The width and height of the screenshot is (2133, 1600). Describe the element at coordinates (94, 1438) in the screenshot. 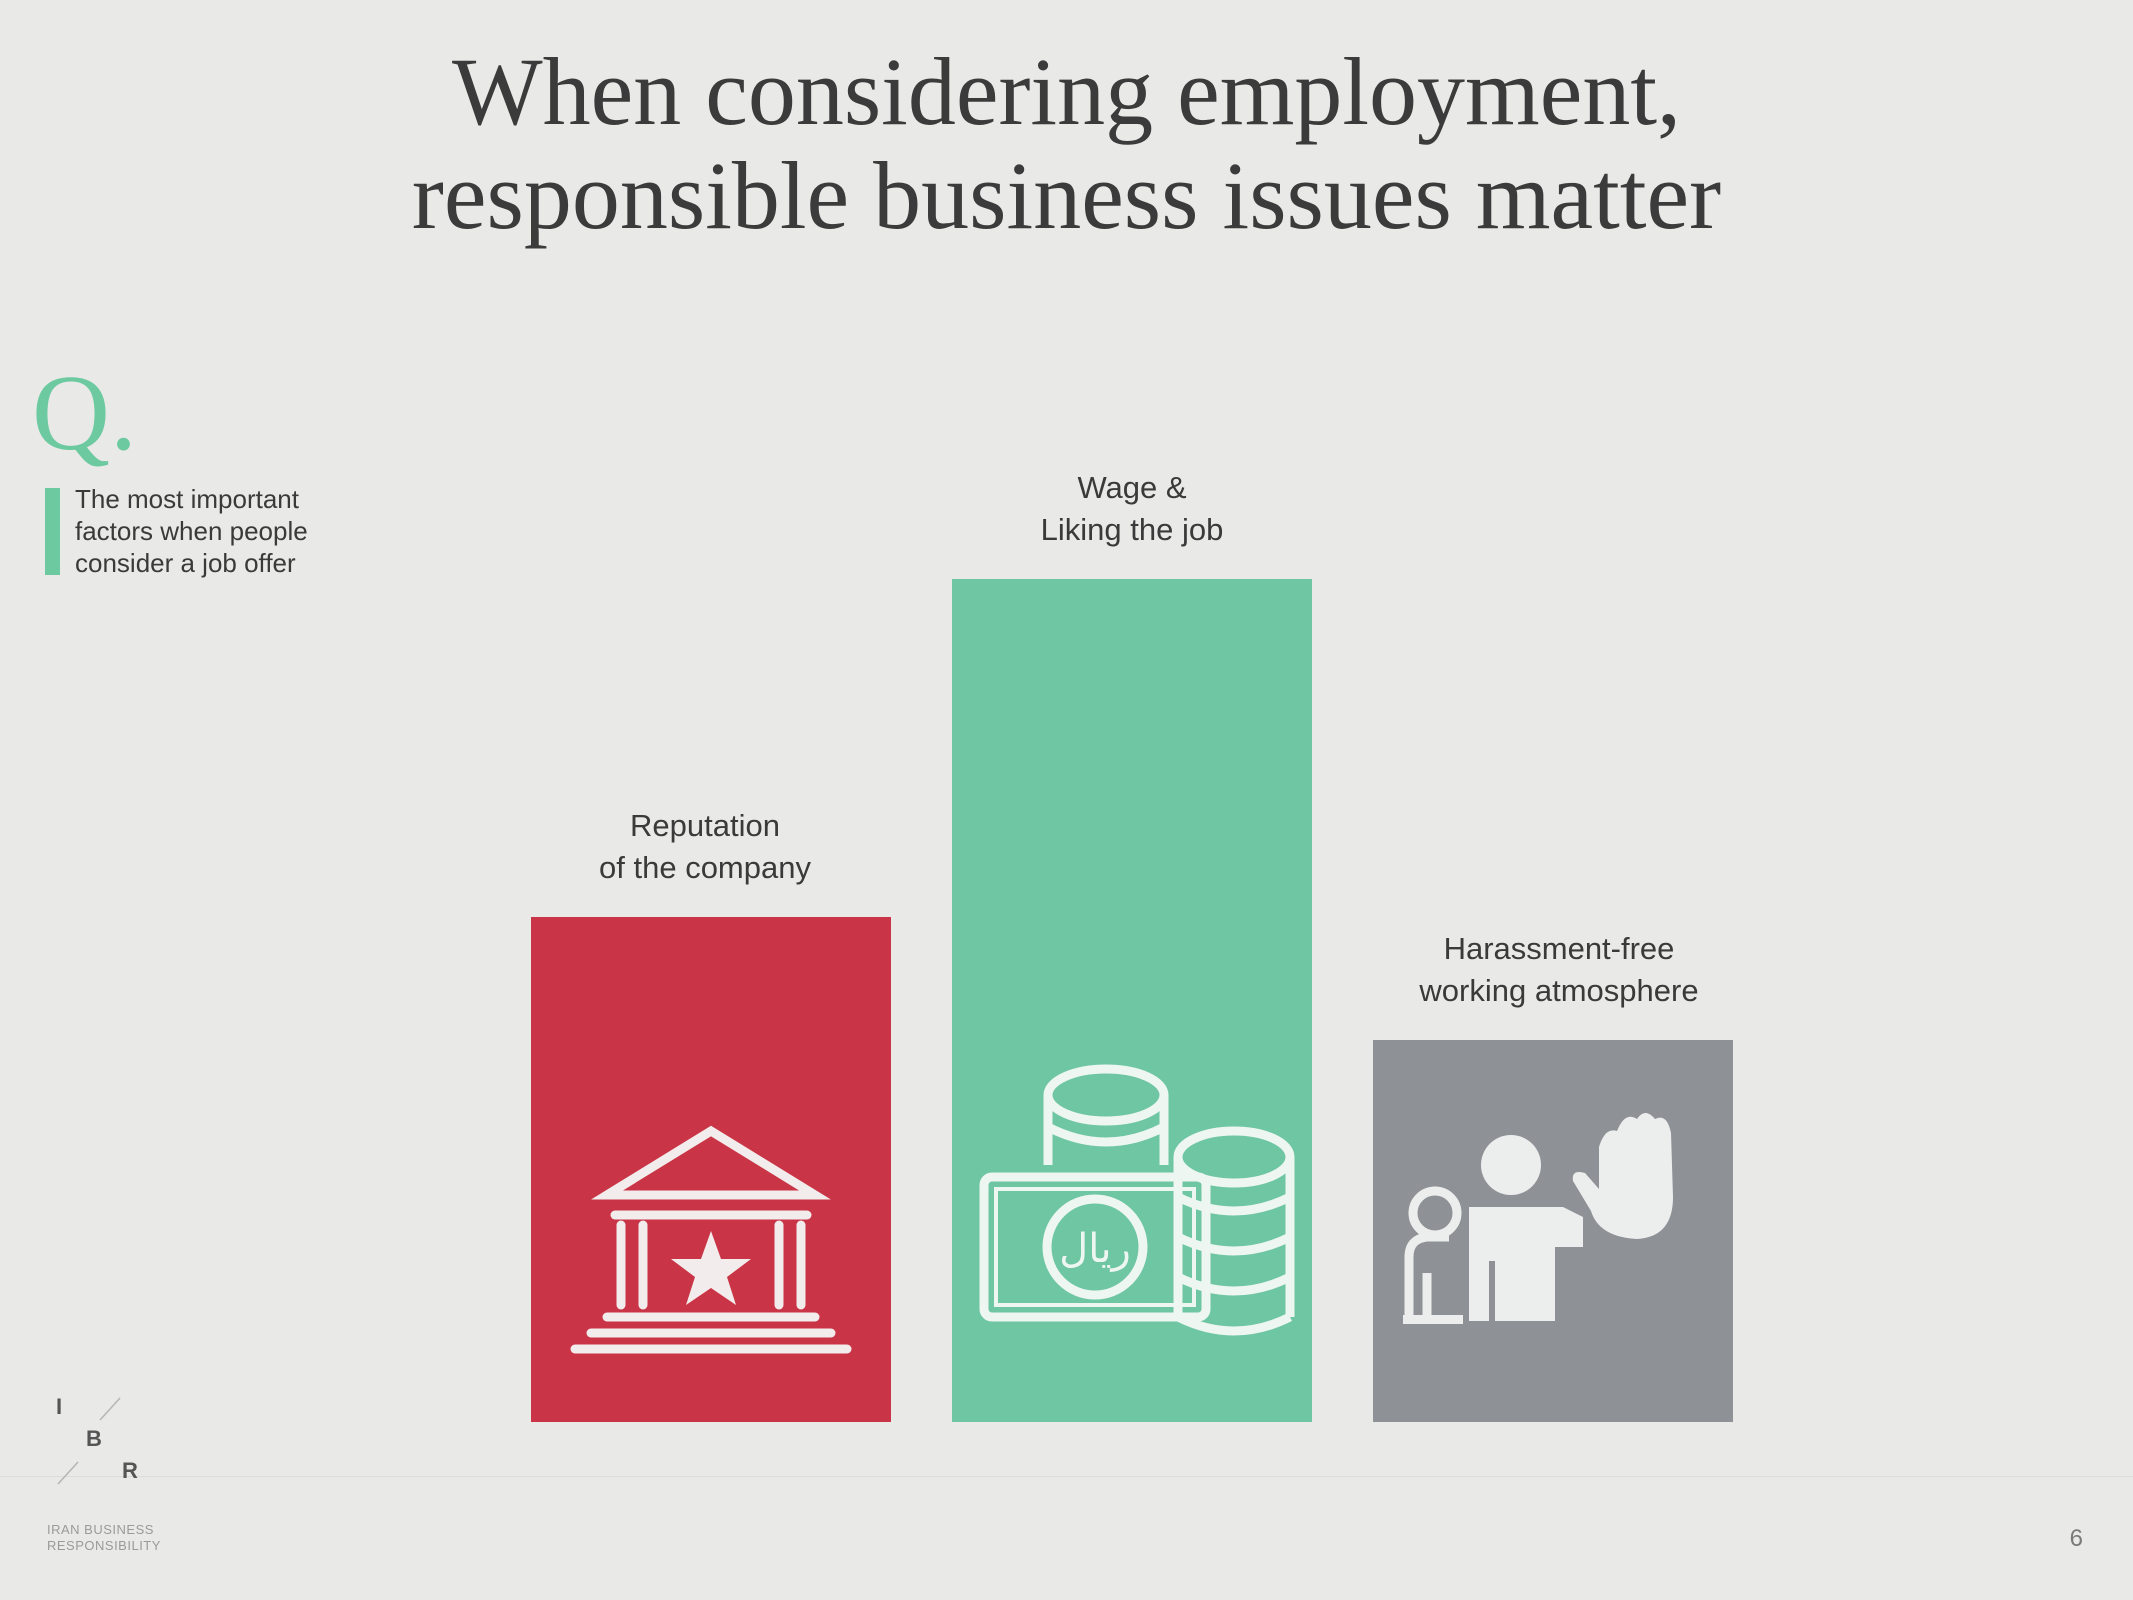

I see `logo-letter-b: B` at that location.